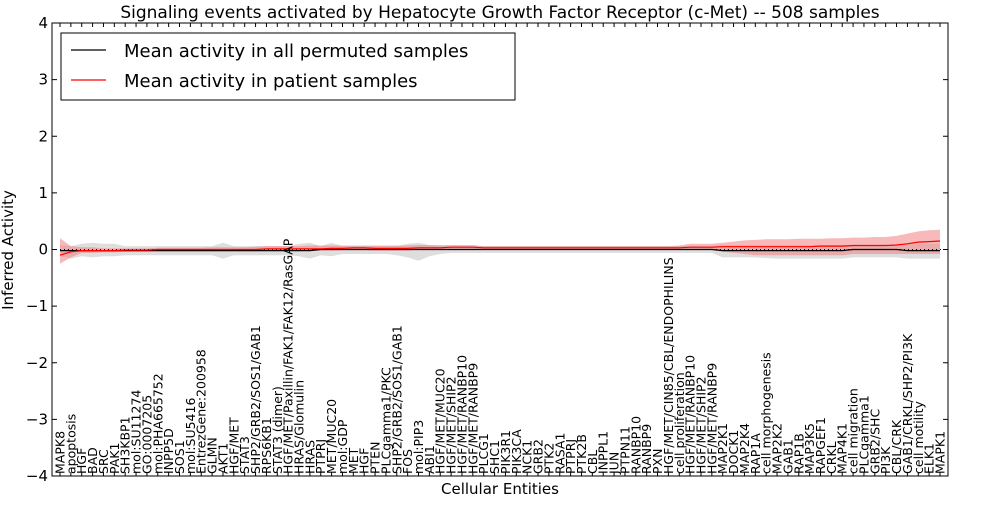  Describe the element at coordinates (125, 445) in the screenshot. I see `x-tick-label: SH3KBP1` at that location.